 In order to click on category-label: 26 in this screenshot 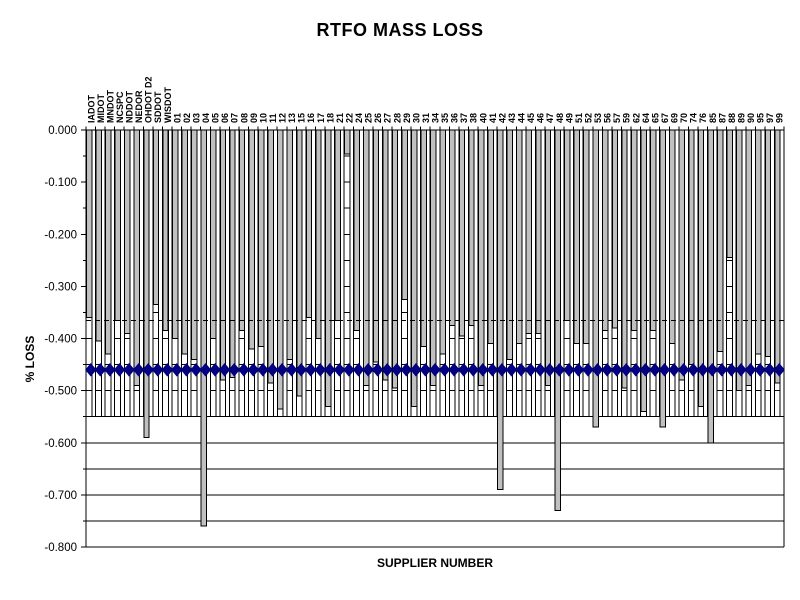, I will do `click(378, 118)`.